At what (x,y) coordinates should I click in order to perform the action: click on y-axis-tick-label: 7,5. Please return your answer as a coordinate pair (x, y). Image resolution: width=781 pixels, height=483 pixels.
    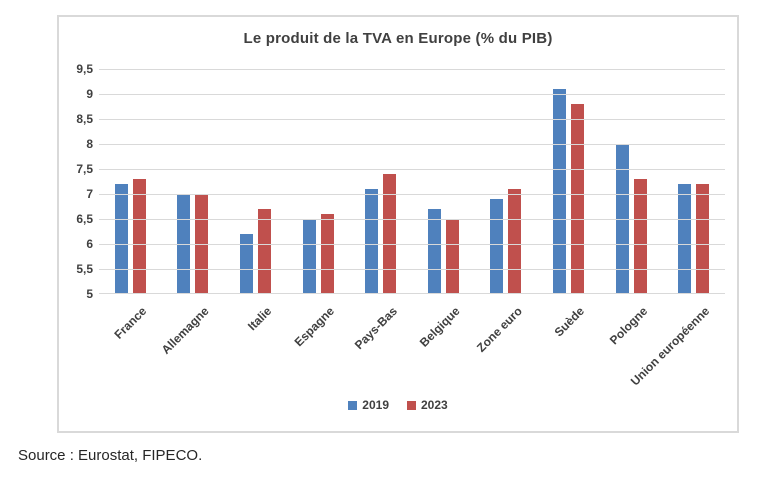
    Looking at the image, I should click on (84, 169).